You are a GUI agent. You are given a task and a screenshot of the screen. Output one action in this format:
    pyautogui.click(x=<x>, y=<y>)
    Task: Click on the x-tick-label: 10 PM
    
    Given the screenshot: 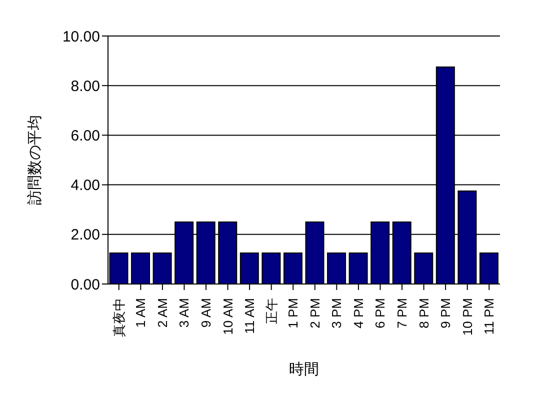 What is the action you would take?
    pyautogui.click(x=467, y=317)
    